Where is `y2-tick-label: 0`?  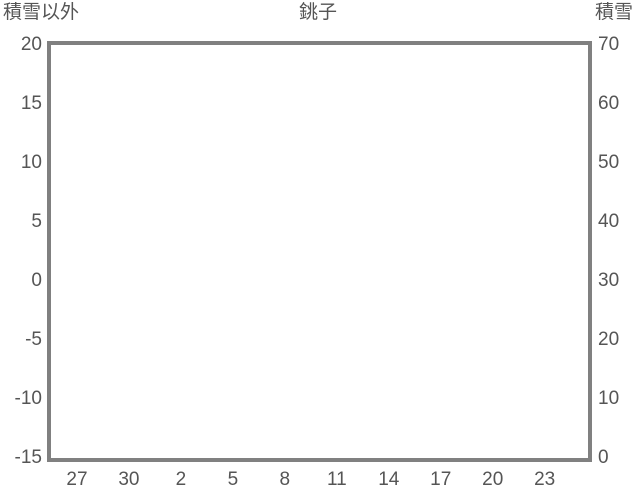
y2-tick-label: 0 is located at coordinates (603, 457).